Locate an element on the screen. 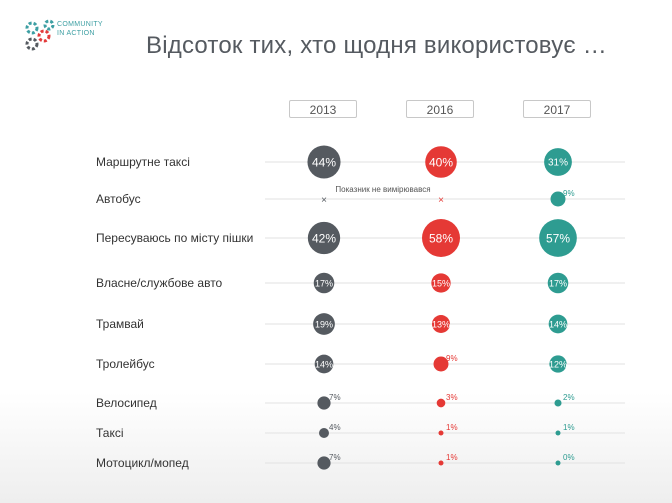 This screenshot has height=503, width=672. bubble-label-2017: 14% is located at coordinates (558, 325).